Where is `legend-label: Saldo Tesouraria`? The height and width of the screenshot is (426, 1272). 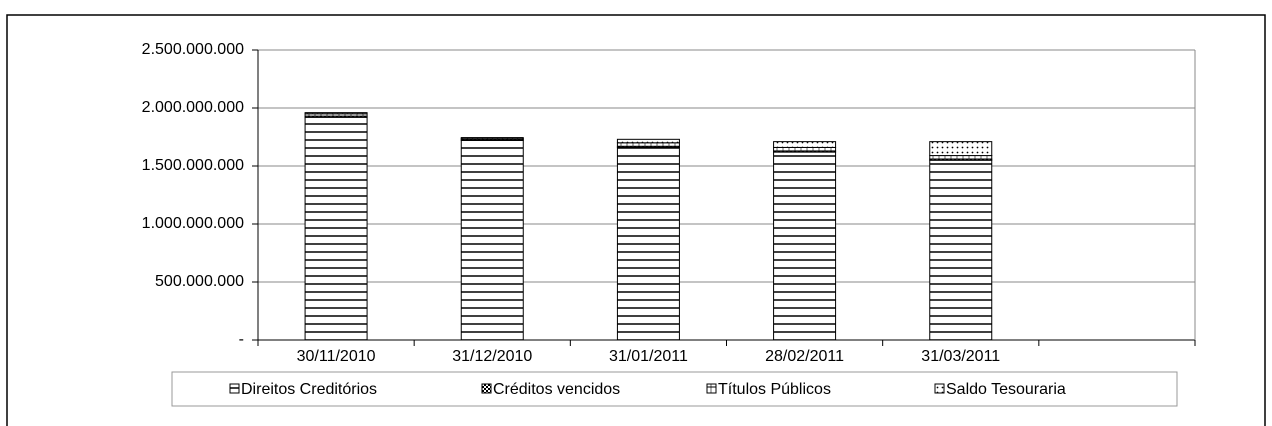
legend-label: Saldo Tesouraria is located at coordinates (1006, 389).